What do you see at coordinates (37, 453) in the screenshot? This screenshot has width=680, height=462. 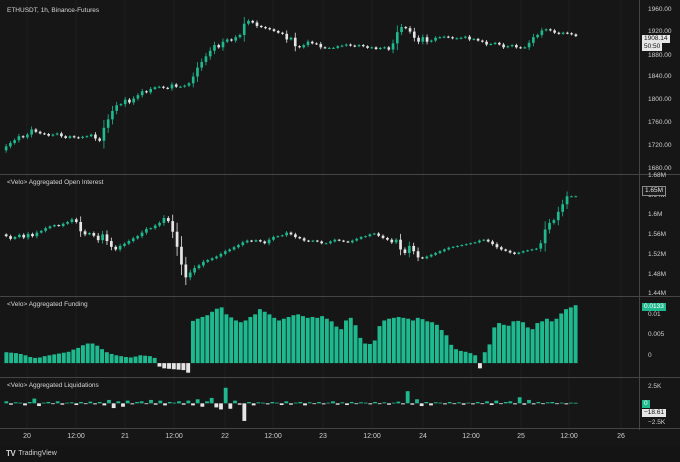 I see `tradingview-logo-text: TradingView` at bounding box center [37, 453].